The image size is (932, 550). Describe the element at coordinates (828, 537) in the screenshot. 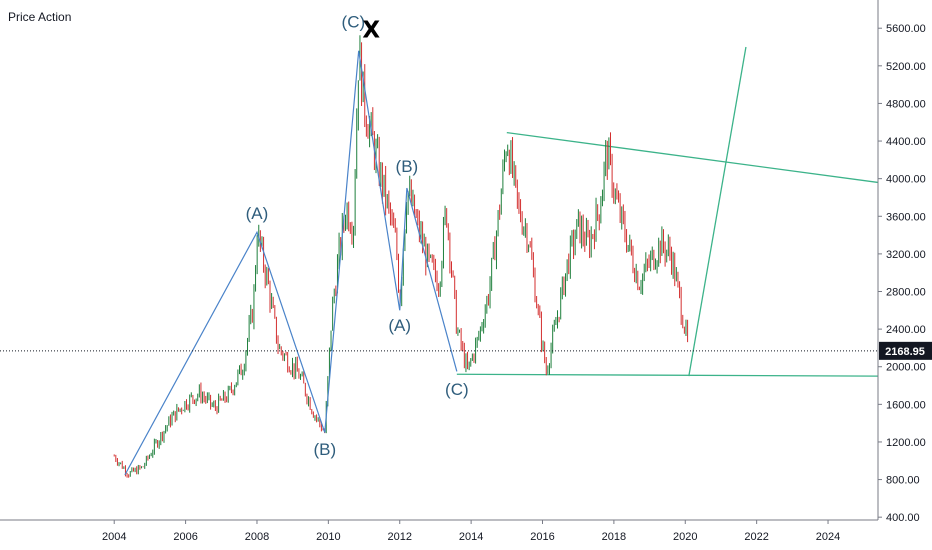

I see `x-tick-label: 2024` at that location.